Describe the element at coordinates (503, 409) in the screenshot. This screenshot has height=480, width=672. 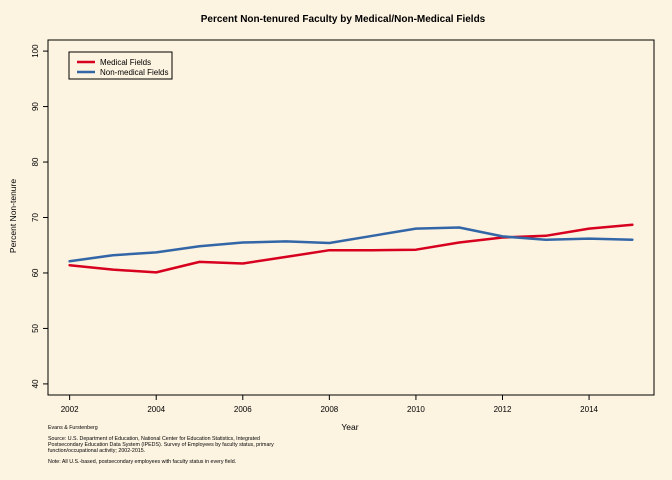
I see `x-tick-label: 2012` at that location.